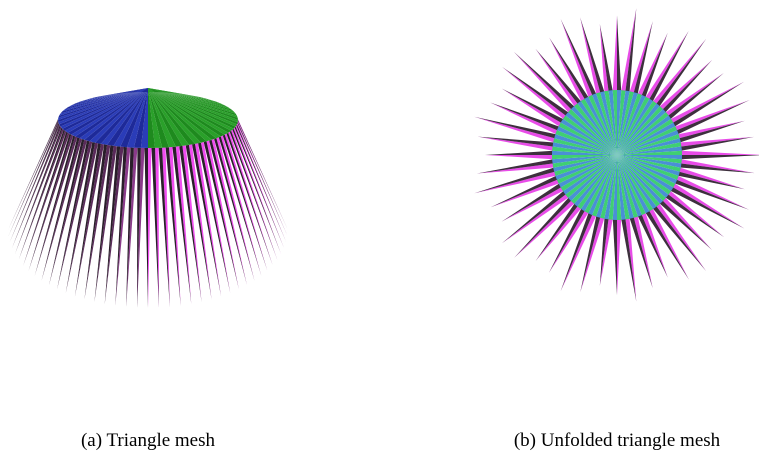 This screenshot has height=457, width=759. I want to click on caption: (b) Unfolded triangle mesh, so click(617, 440).